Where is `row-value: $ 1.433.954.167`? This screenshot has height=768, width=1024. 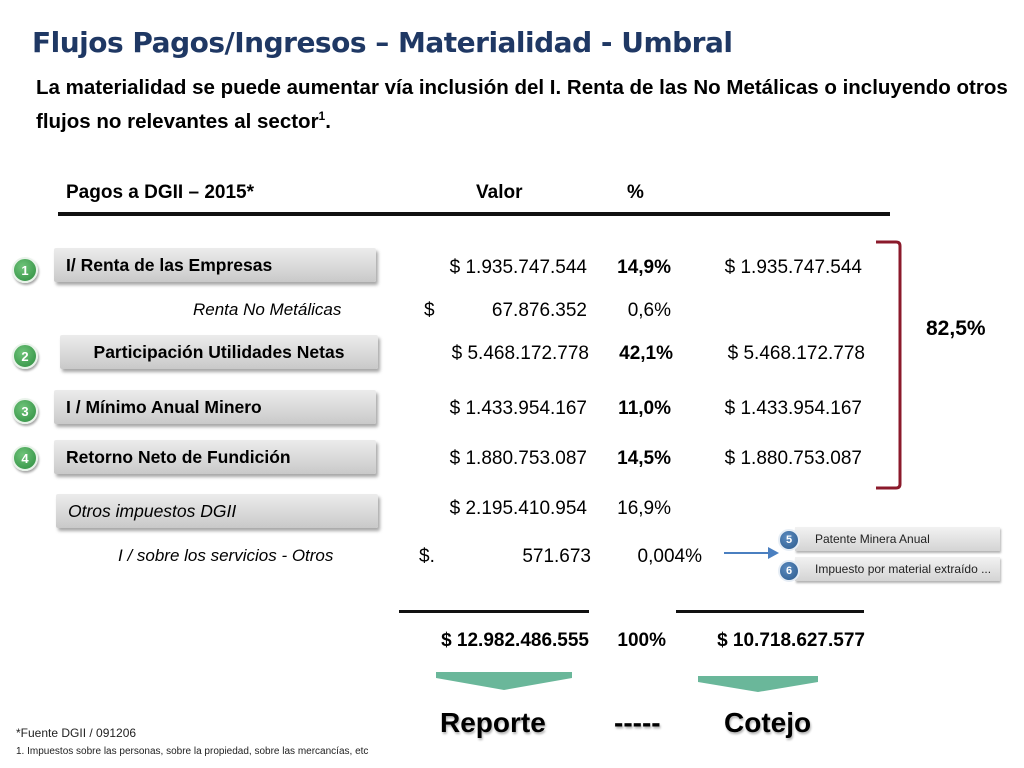 row-value: $ 1.433.954.167 is located at coordinates (518, 408).